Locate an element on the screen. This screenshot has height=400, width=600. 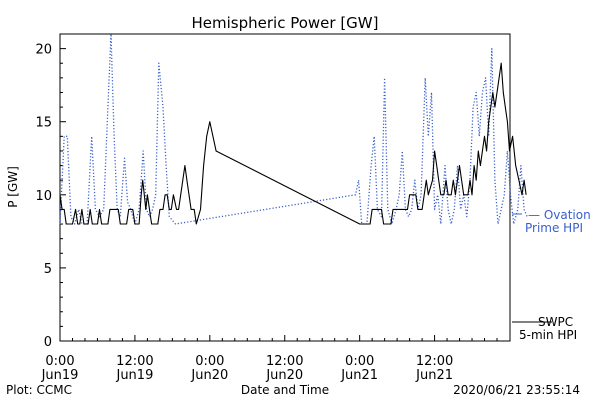
x-axis-label: Date and Time is located at coordinates (285, 390).